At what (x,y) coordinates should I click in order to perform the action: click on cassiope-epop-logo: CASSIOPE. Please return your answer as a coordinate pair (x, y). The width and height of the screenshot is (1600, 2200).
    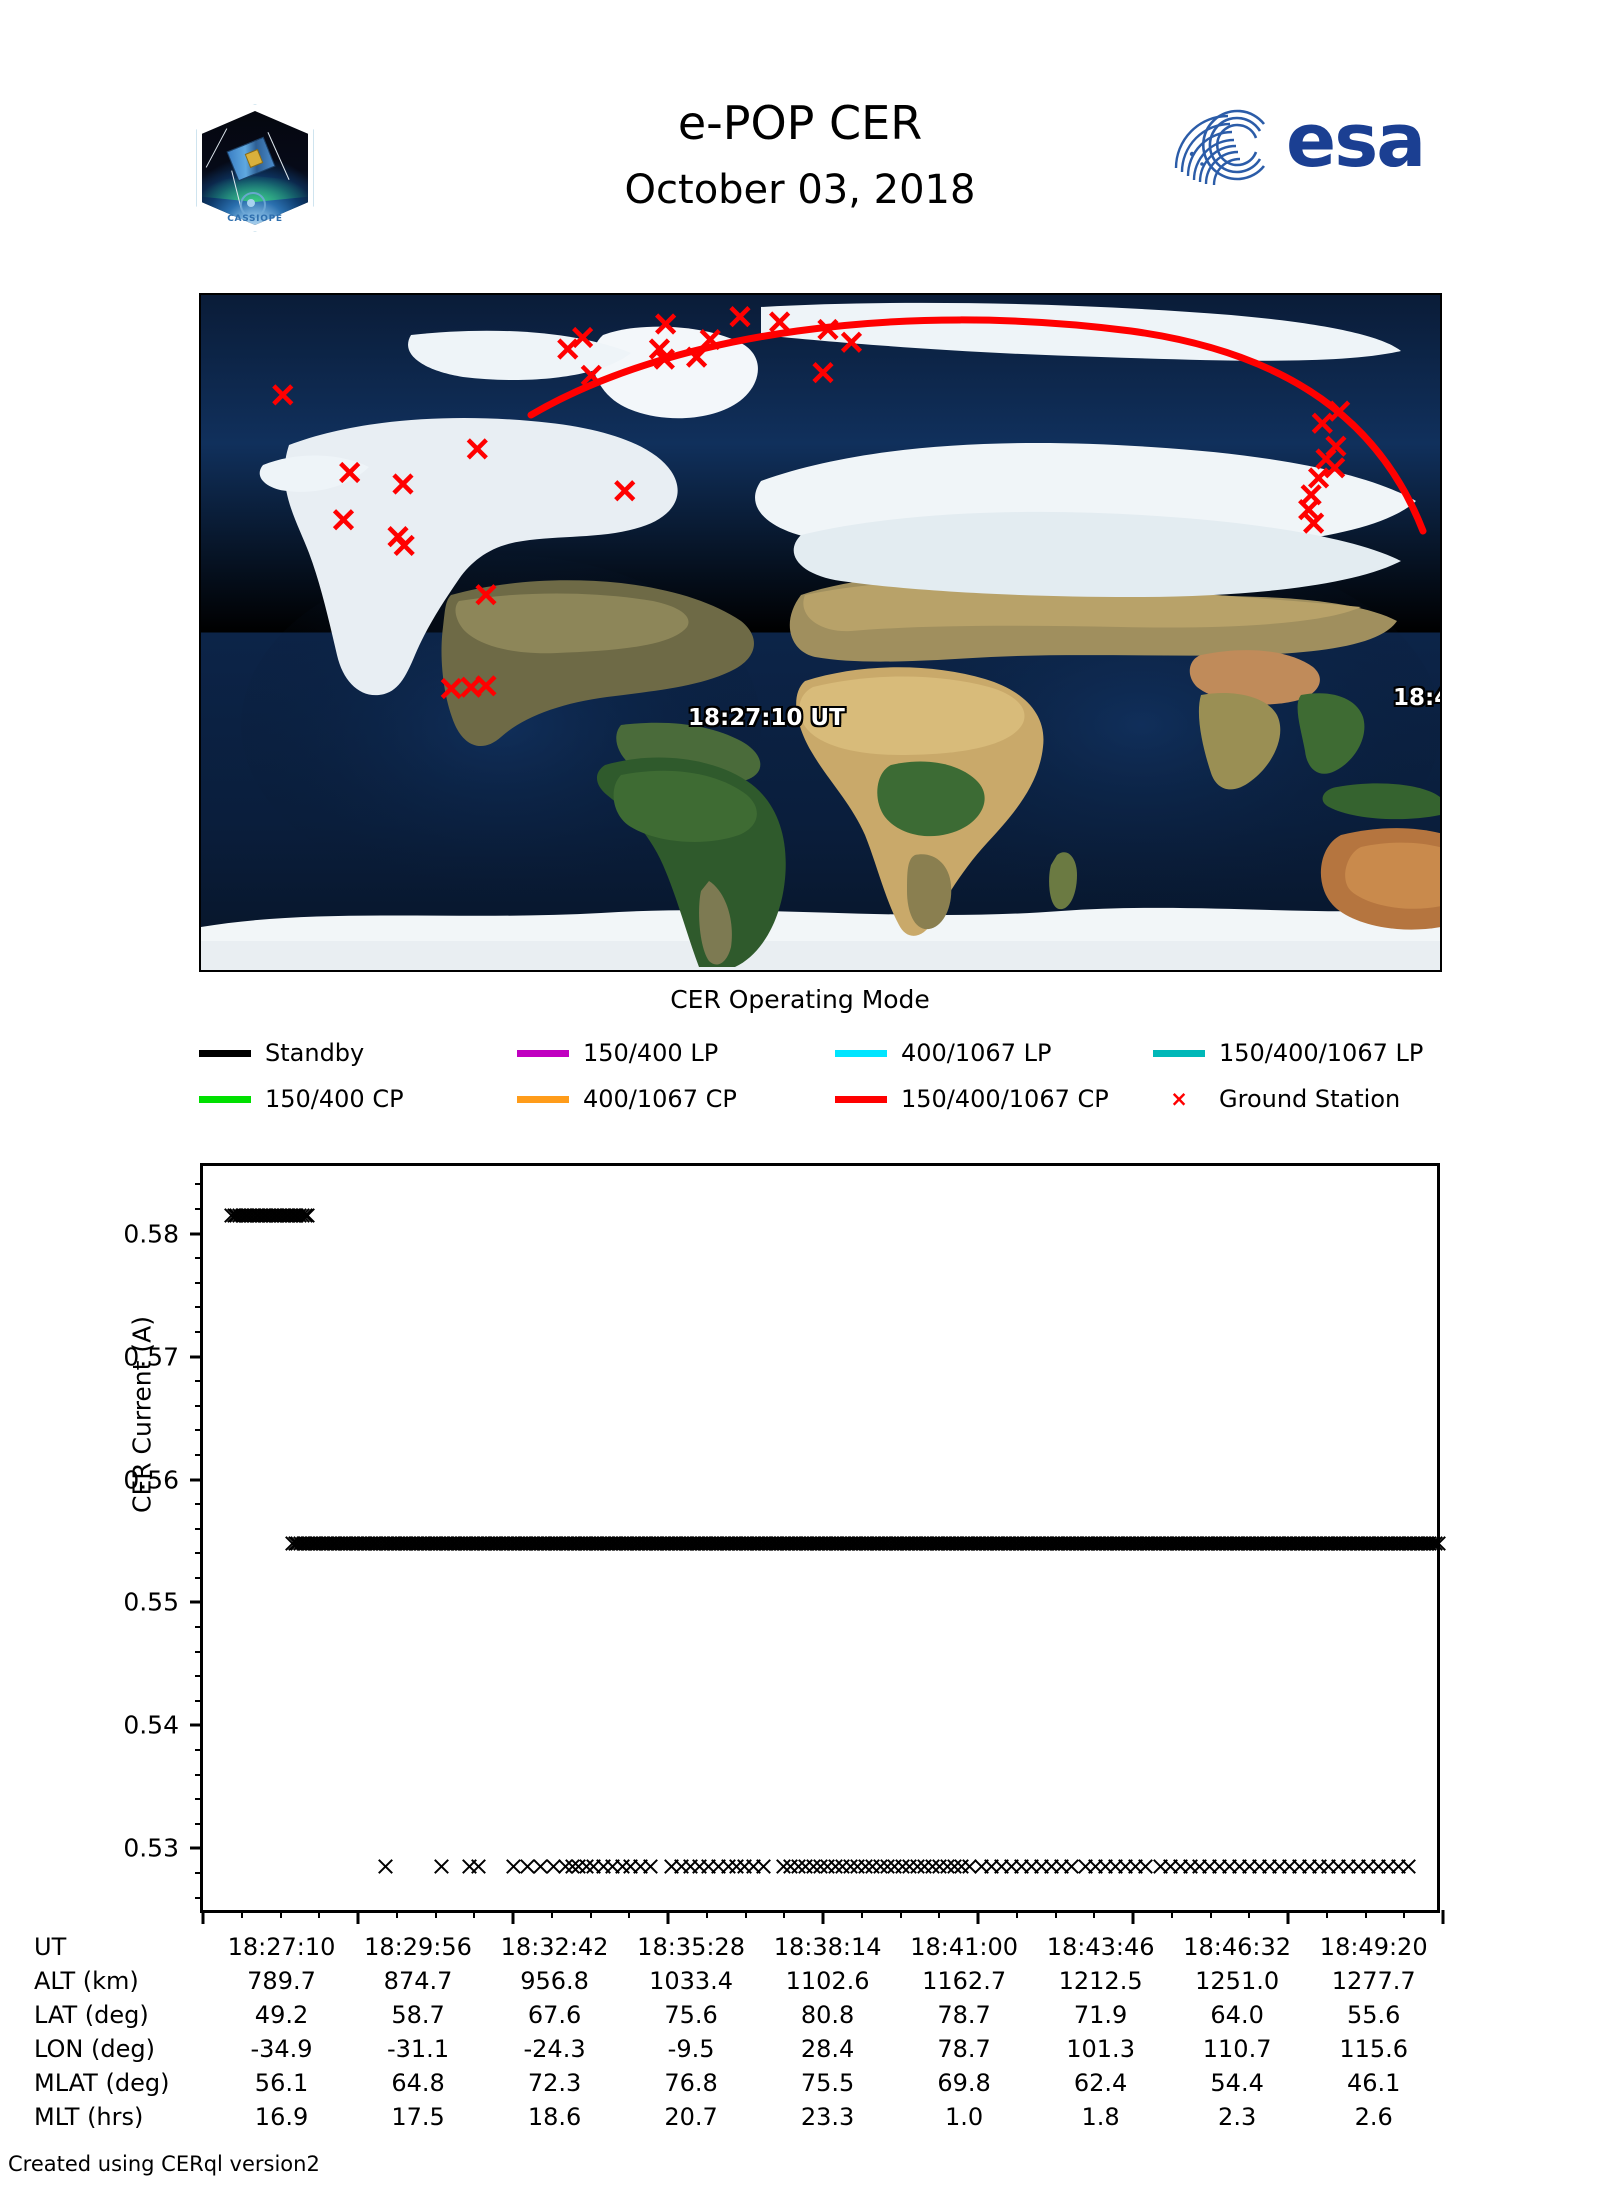
    Looking at the image, I should click on (255, 168).